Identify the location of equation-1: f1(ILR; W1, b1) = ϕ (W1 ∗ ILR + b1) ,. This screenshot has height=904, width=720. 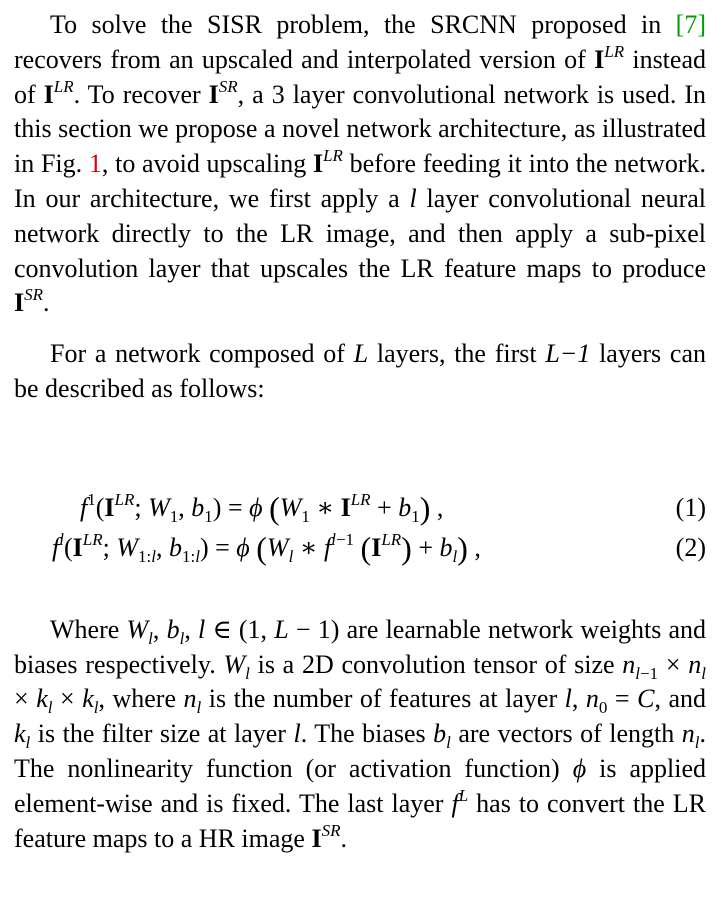
(262, 507).